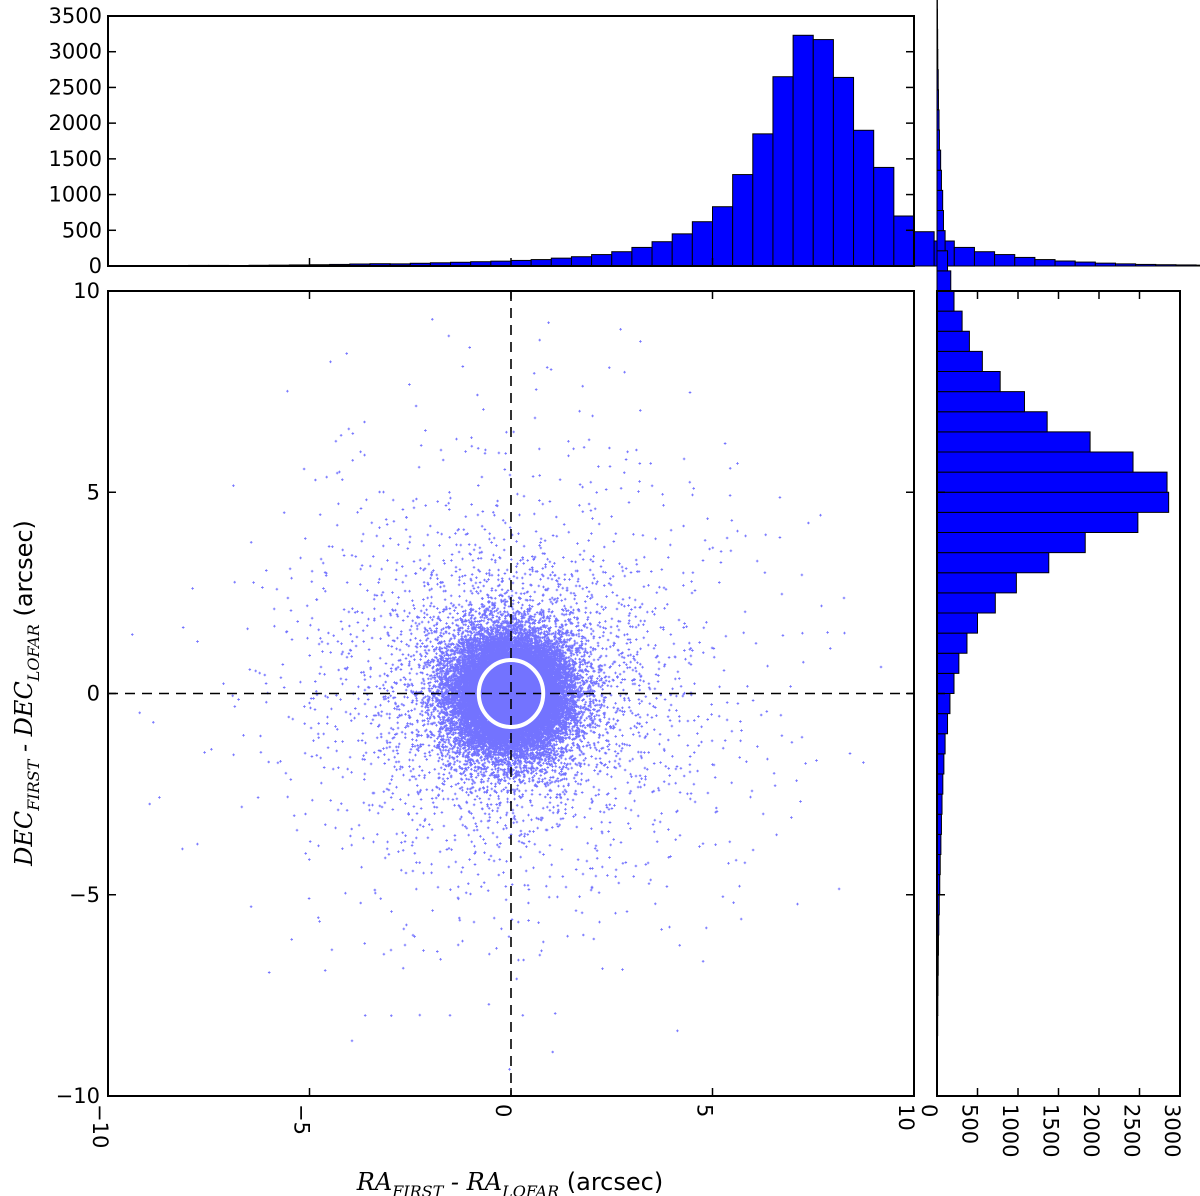 The height and width of the screenshot is (1196, 1200). Describe the element at coordinates (1132, 1130) in the screenshot. I see `dec-hist-x-tick-label: 2500` at that location.